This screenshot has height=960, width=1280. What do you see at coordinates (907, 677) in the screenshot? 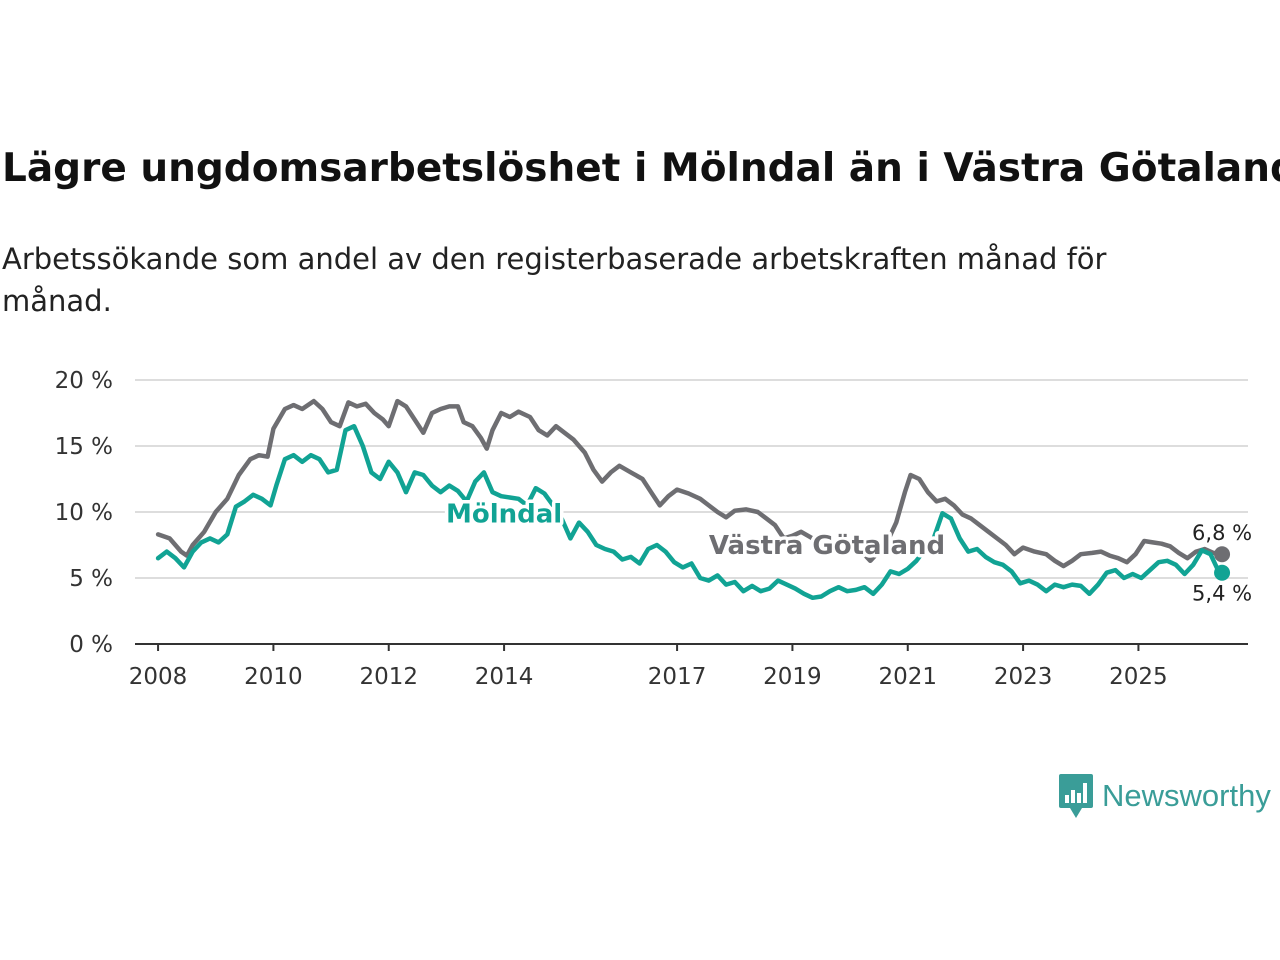
I see `x-tick-label: 2021` at bounding box center [907, 677].